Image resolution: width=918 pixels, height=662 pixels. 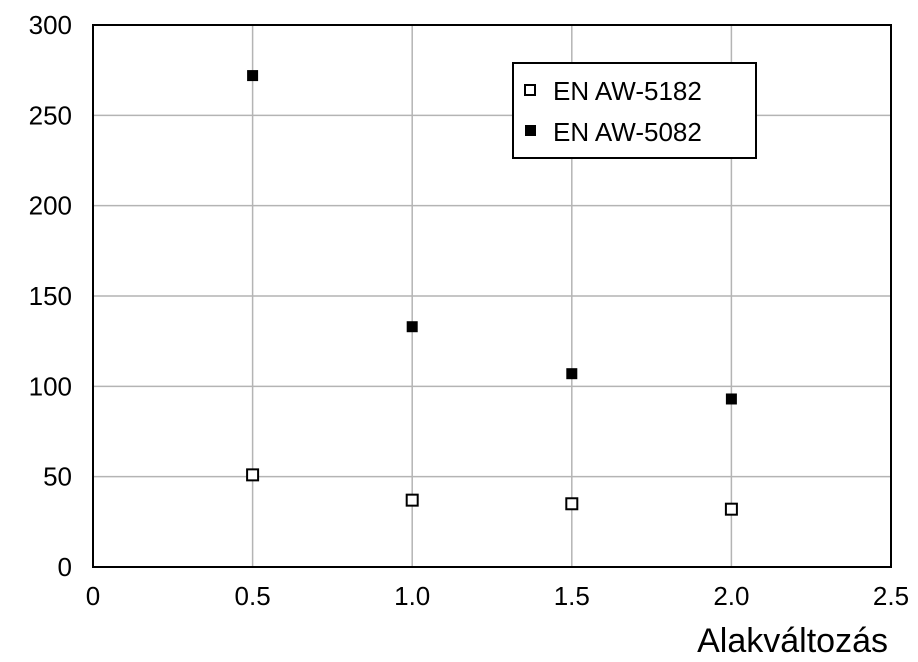 I want to click on y-tick-label: 100, so click(x=50, y=386).